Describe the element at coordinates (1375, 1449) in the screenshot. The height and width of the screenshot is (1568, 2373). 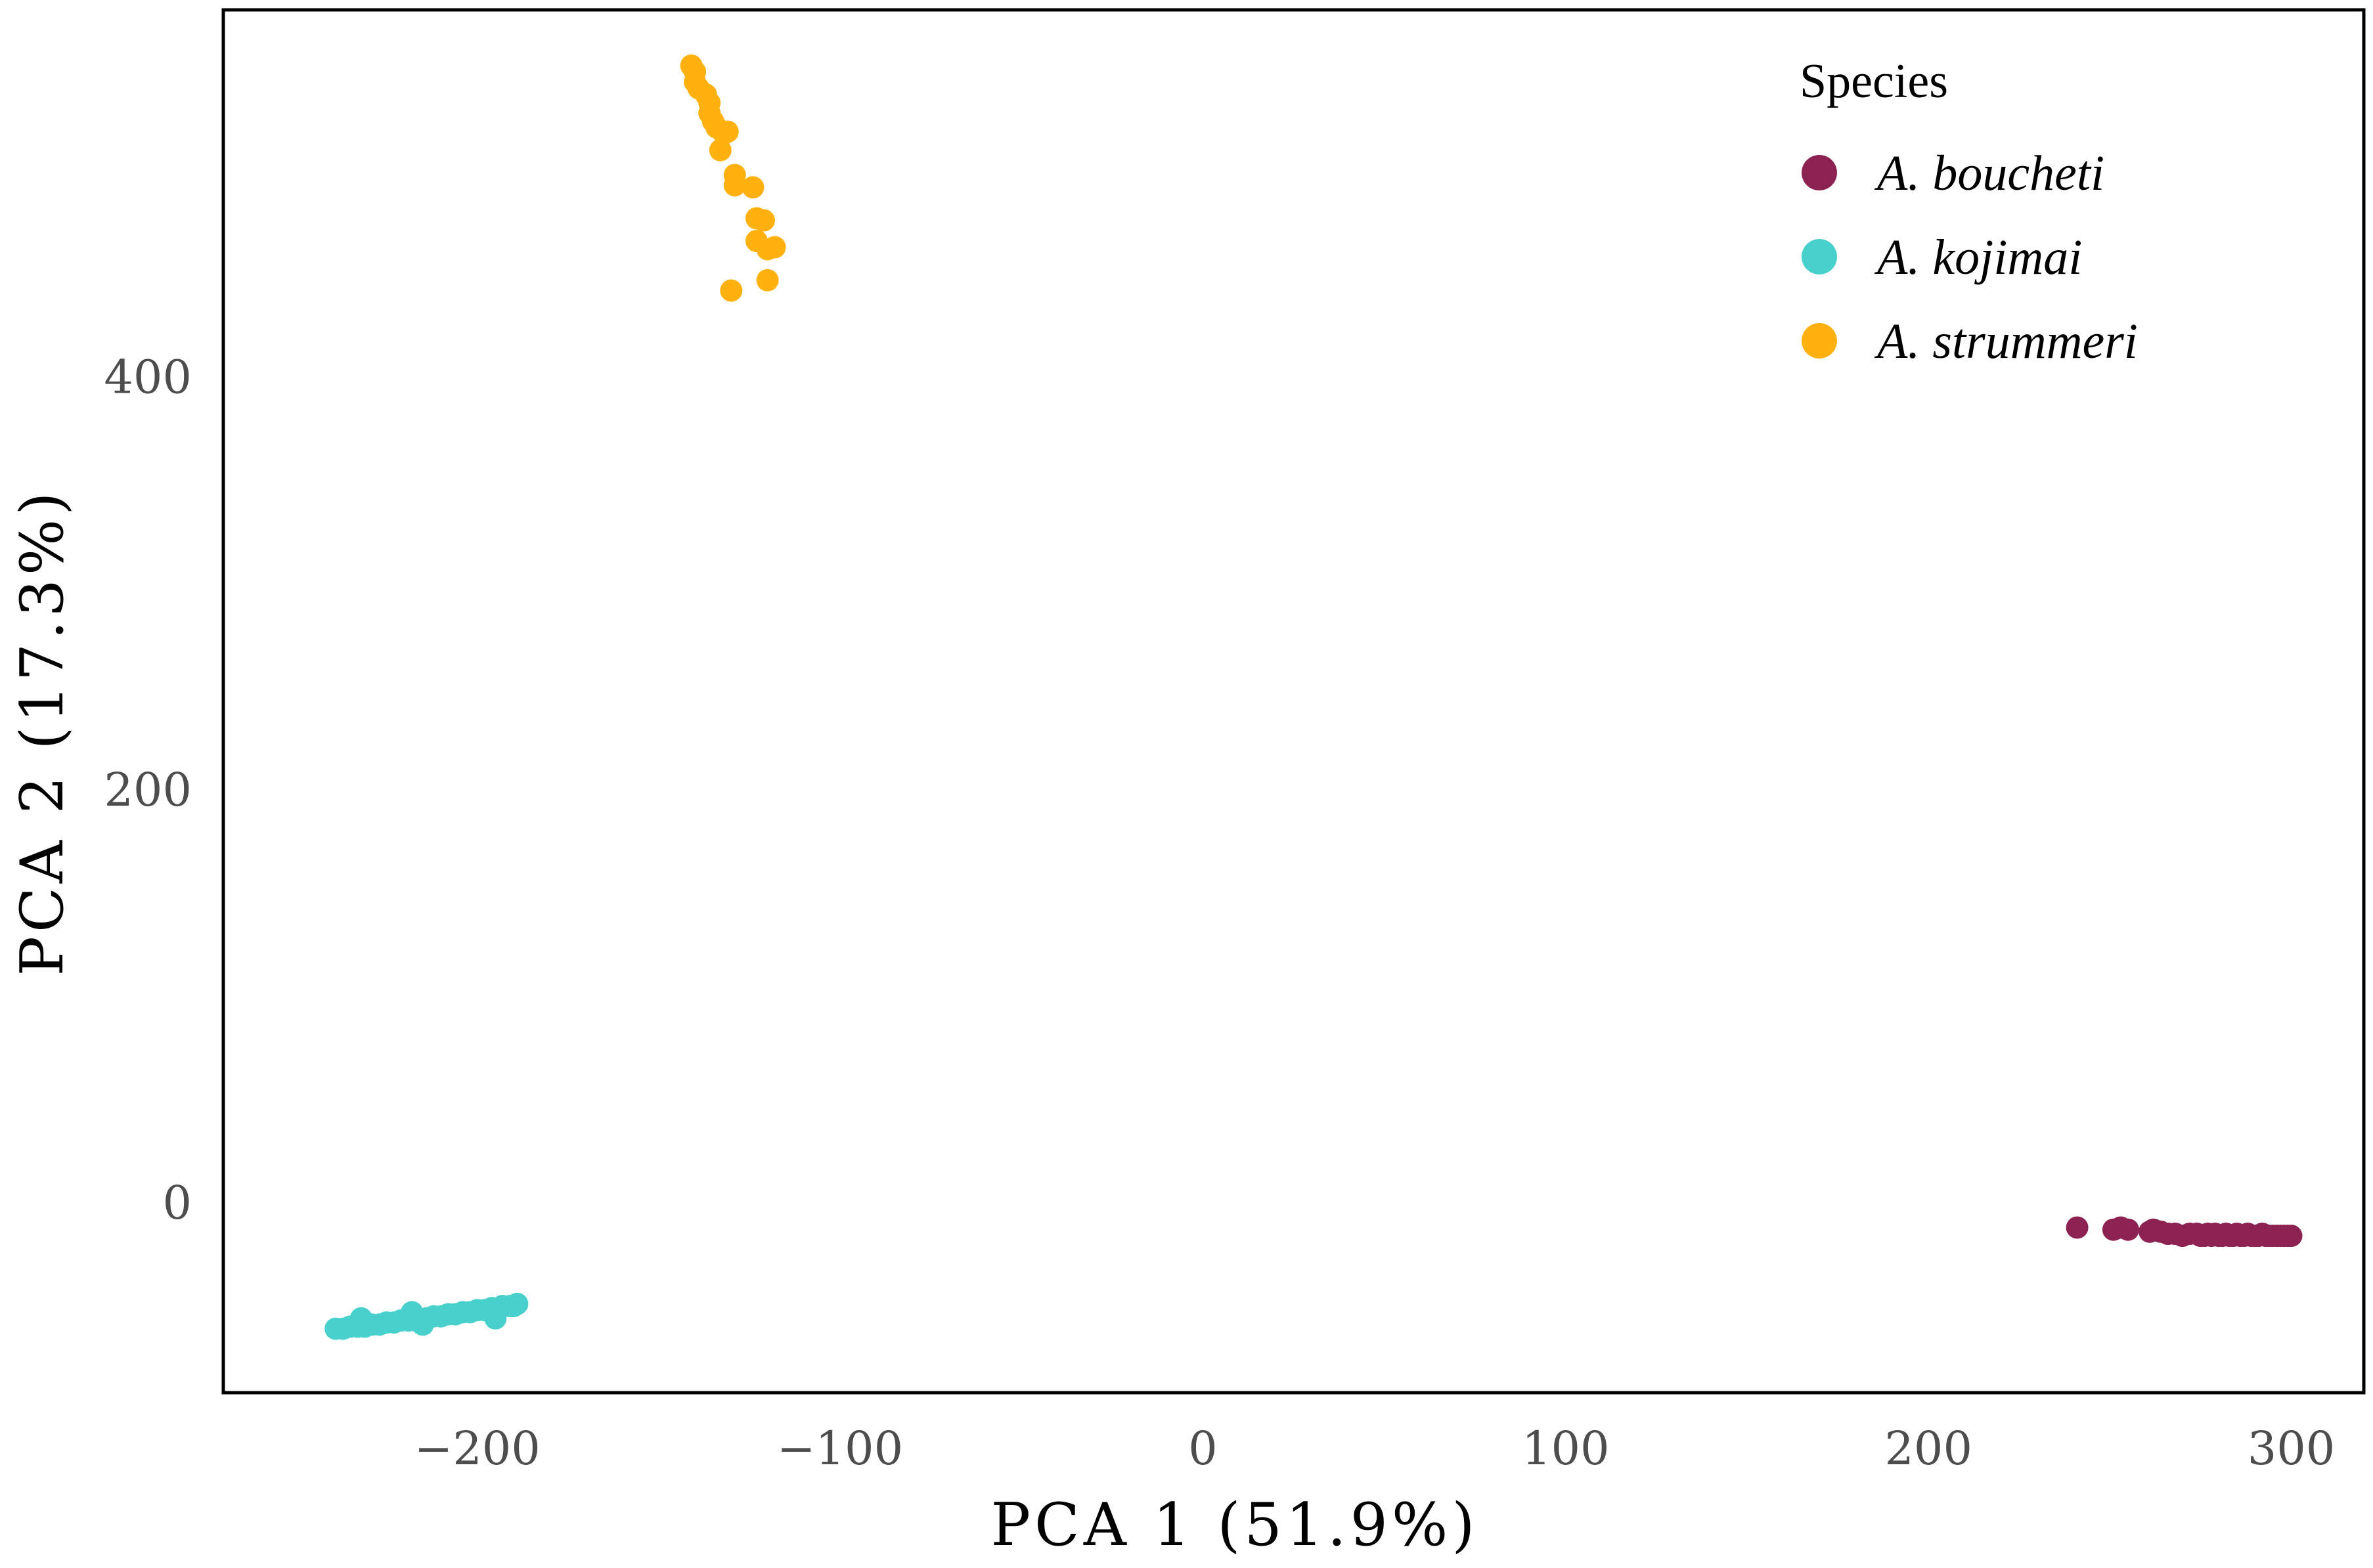
I see `x-axis-ticks: −200 −100 0 100 200 300` at that location.